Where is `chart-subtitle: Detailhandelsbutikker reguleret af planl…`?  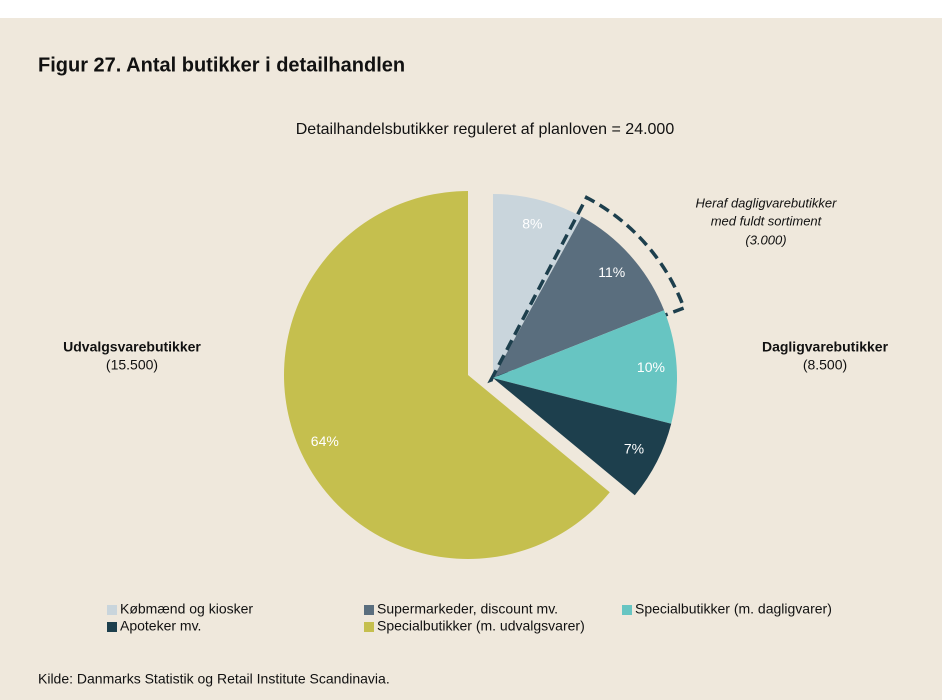
chart-subtitle: Detailhandelsbutikker reguleret af planl… is located at coordinates (485, 129).